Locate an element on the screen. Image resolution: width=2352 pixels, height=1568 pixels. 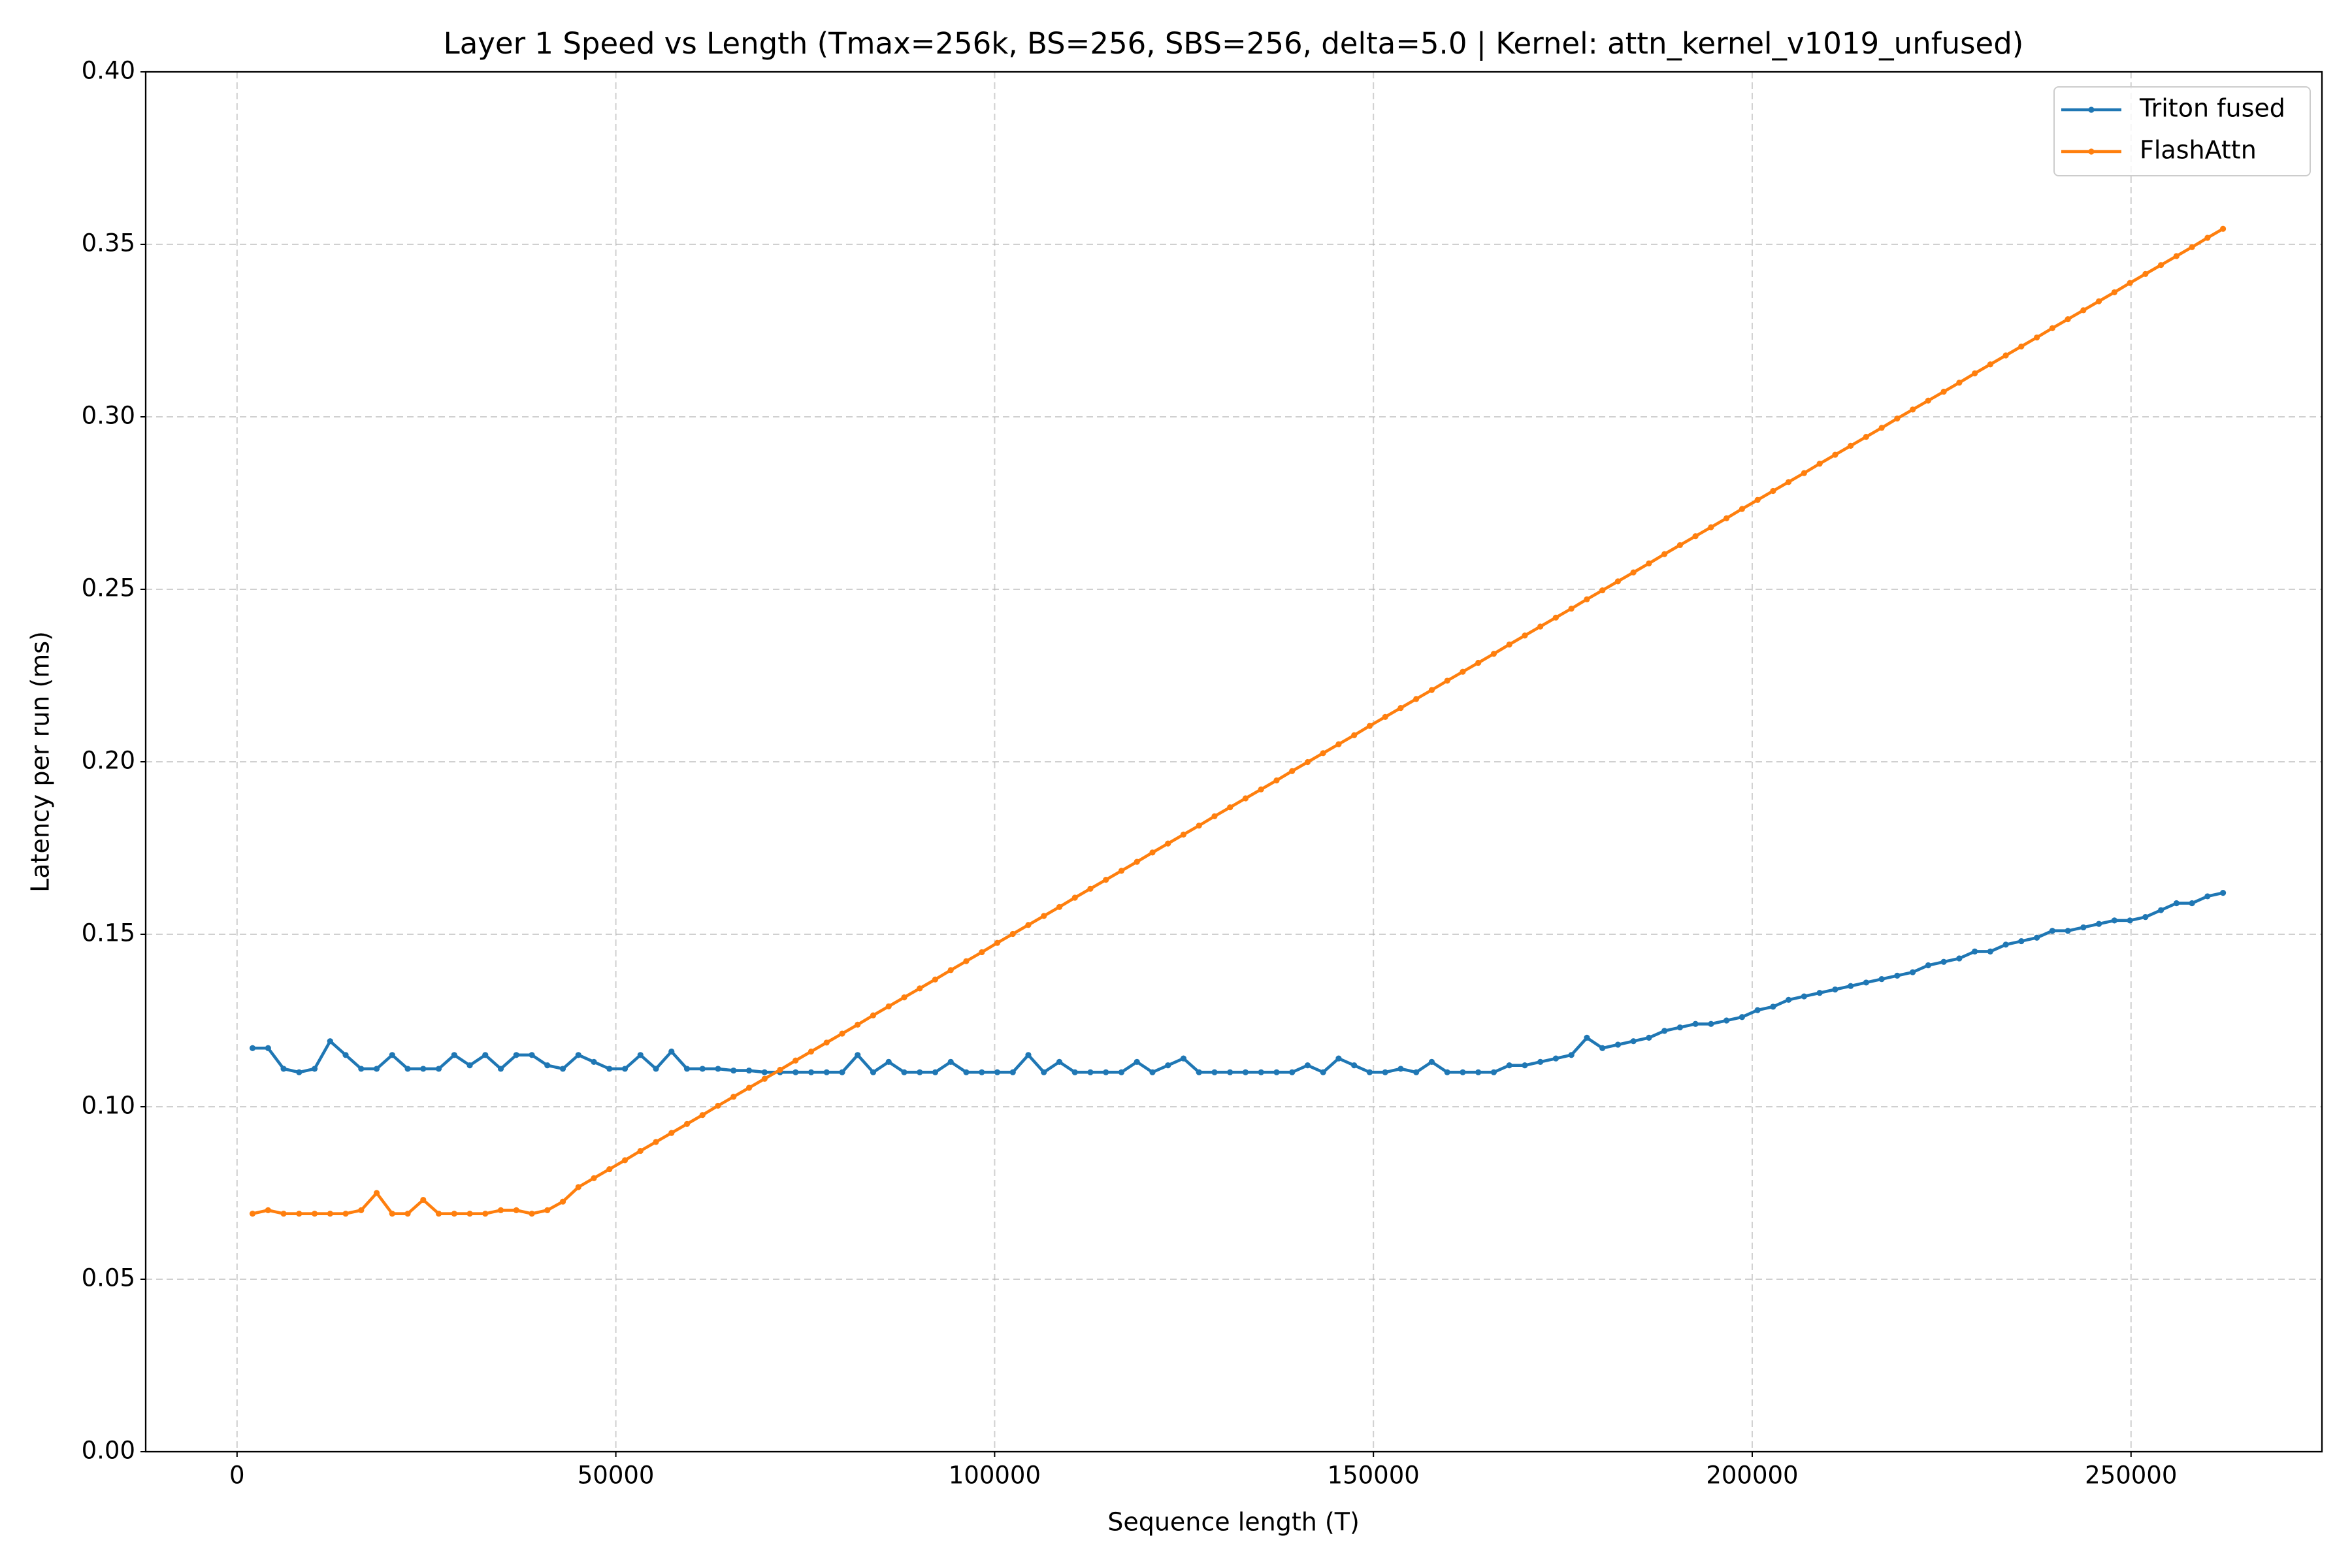
y-tick-label: 0.05 is located at coordinates (108, 1278).